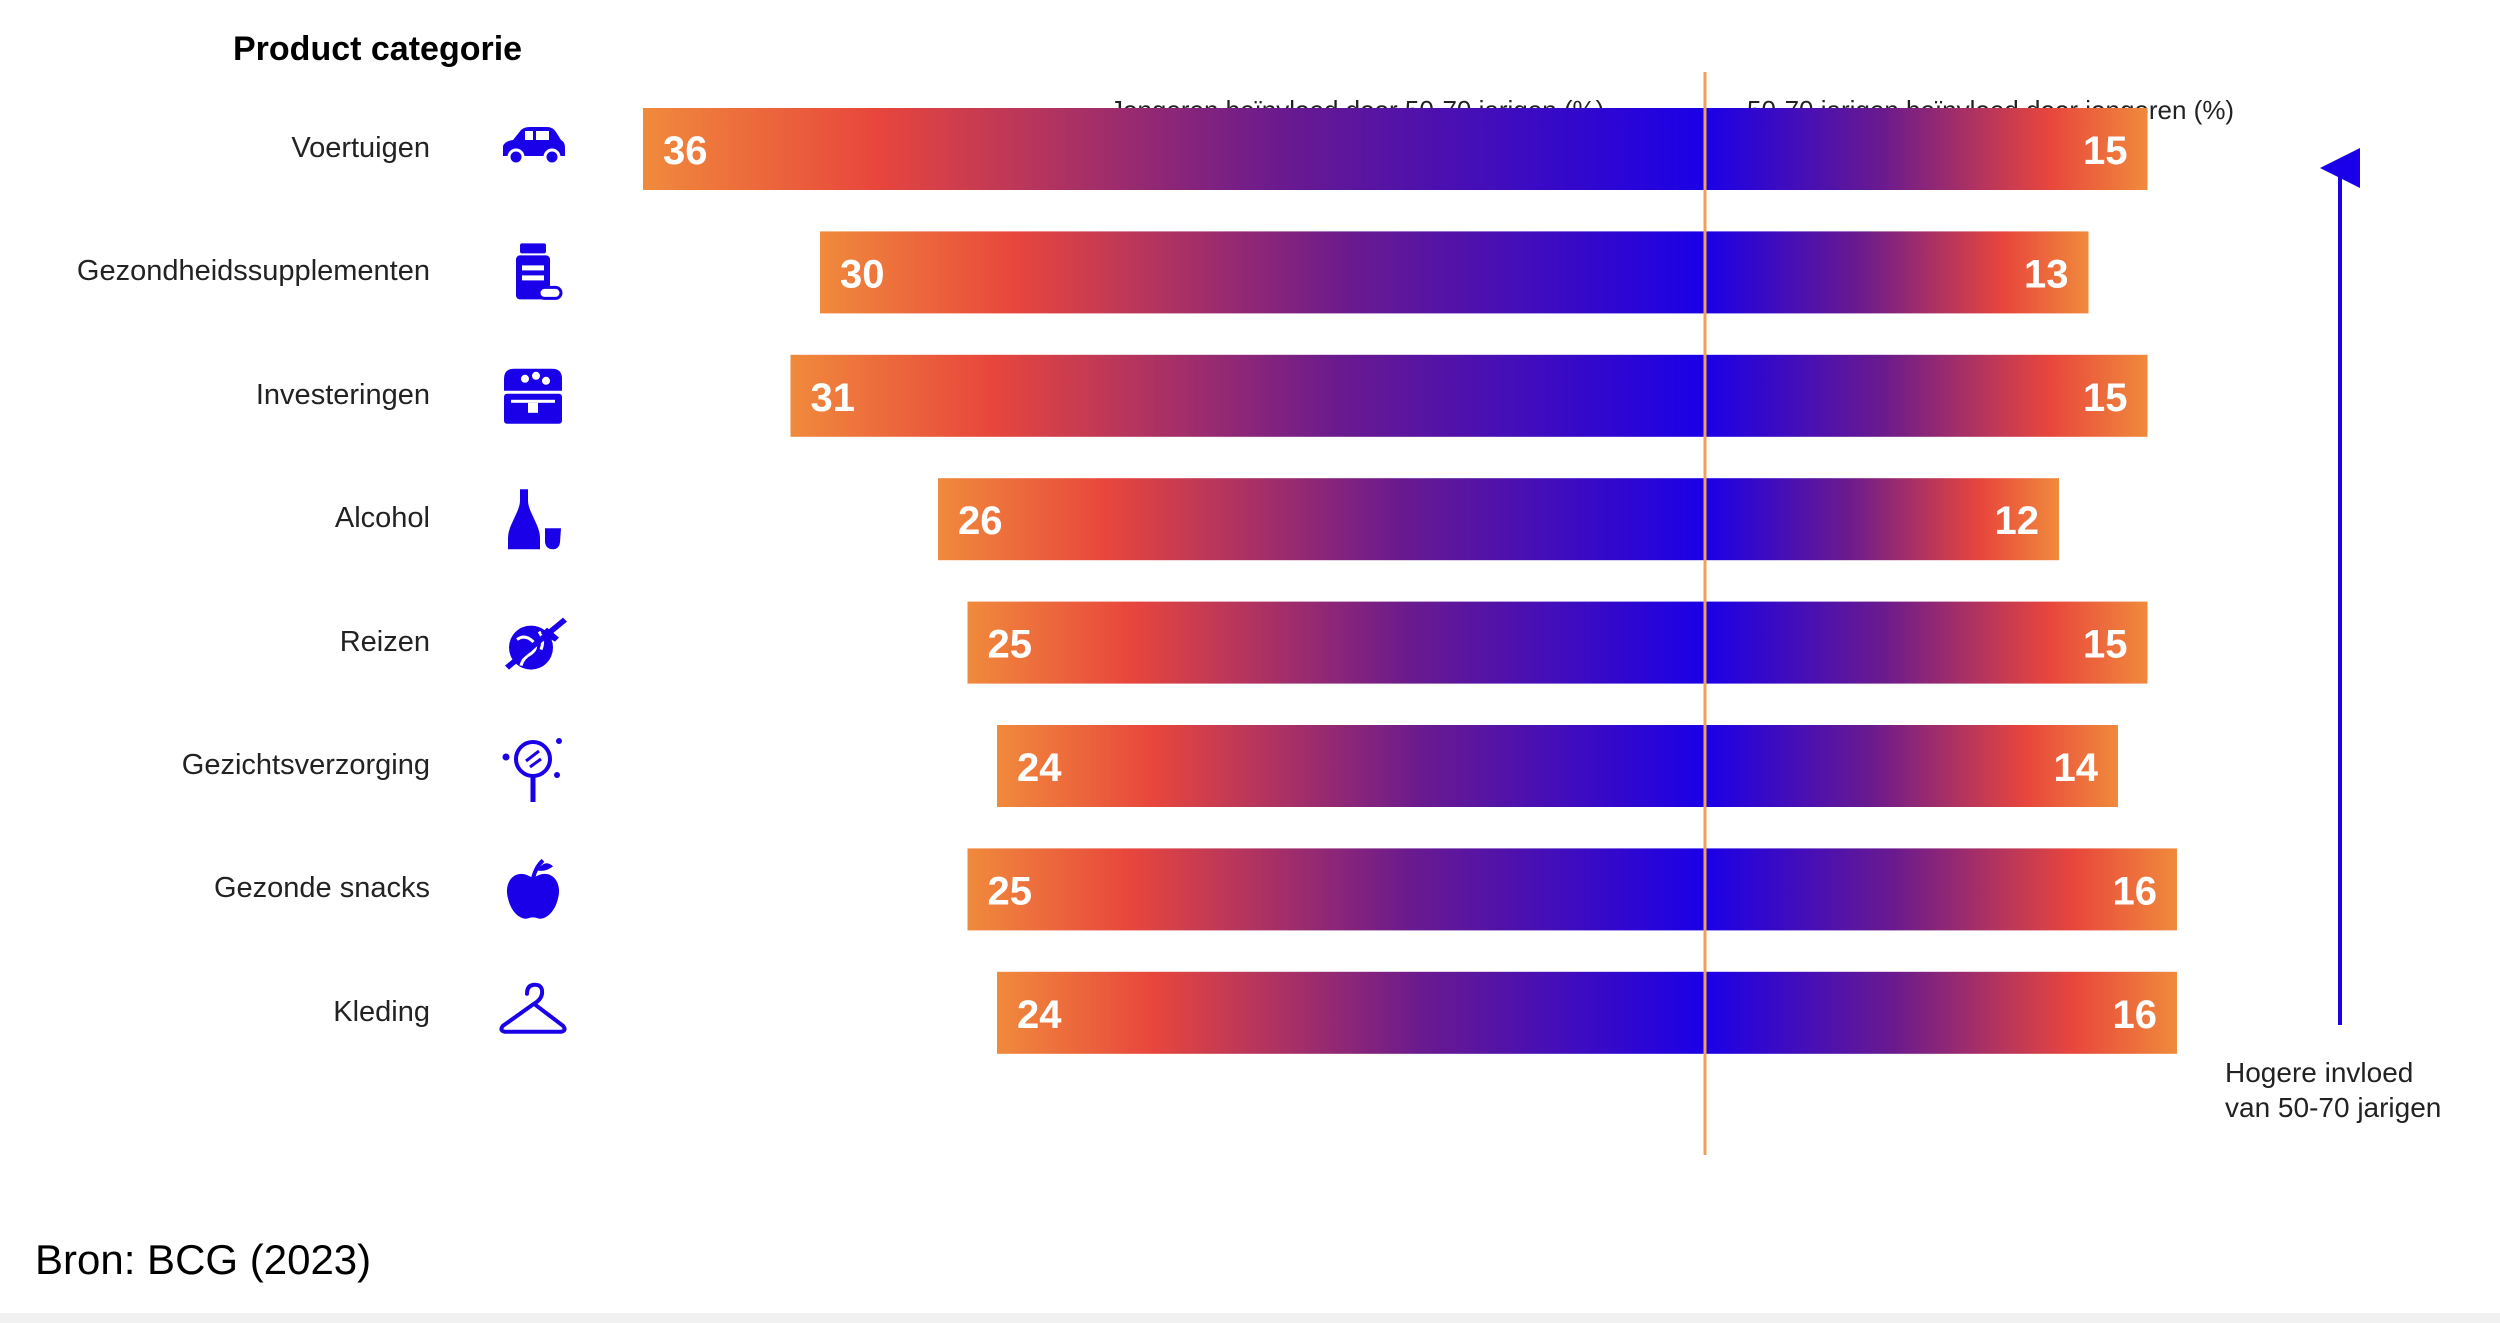 This screenshot has width=2500, height=1323. I want to click on right-bar-value: 12, so click(2017, 521).